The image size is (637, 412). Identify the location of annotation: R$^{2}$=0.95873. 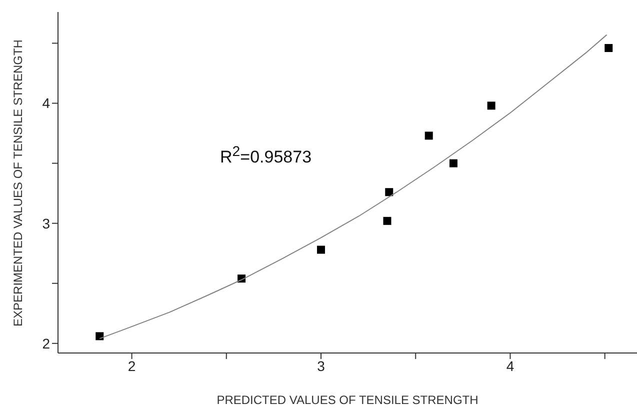
(266, 156).